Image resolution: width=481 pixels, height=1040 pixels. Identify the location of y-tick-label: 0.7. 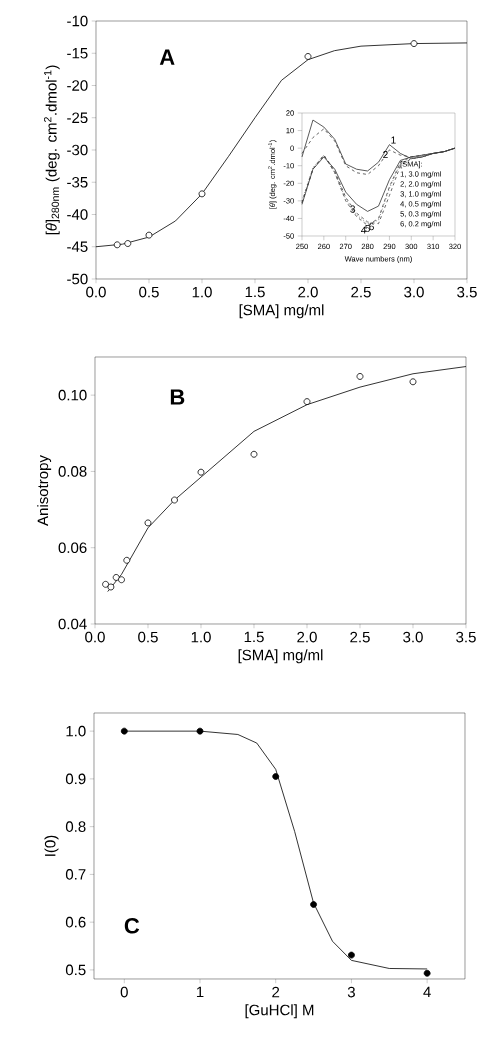
(75, 874).